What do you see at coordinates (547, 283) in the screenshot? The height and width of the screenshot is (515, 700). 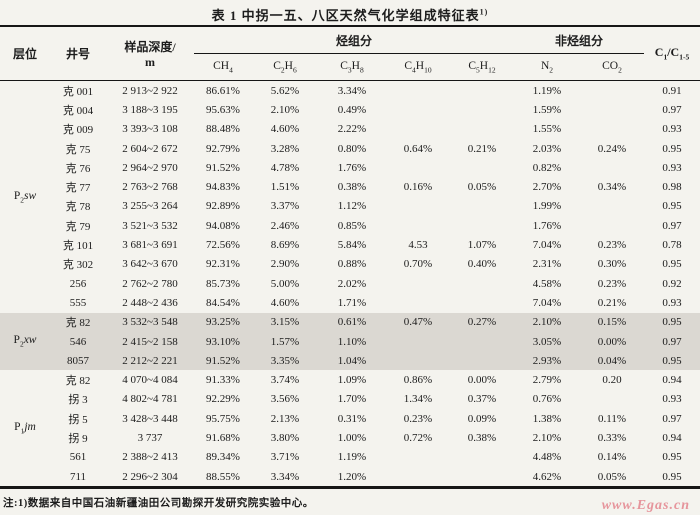 I see `cell-n2: 4.58%` at bounding box center [547, 283].